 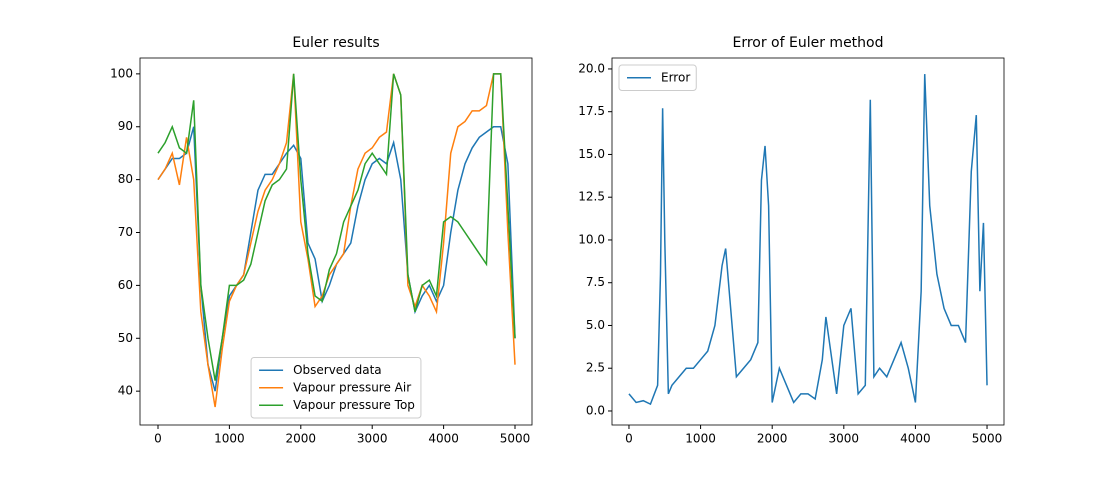 What do you see at coordinates (591, 197) in the screenshot?
I see `y-tick-label: 12.5` at bounding box center [591, 197].